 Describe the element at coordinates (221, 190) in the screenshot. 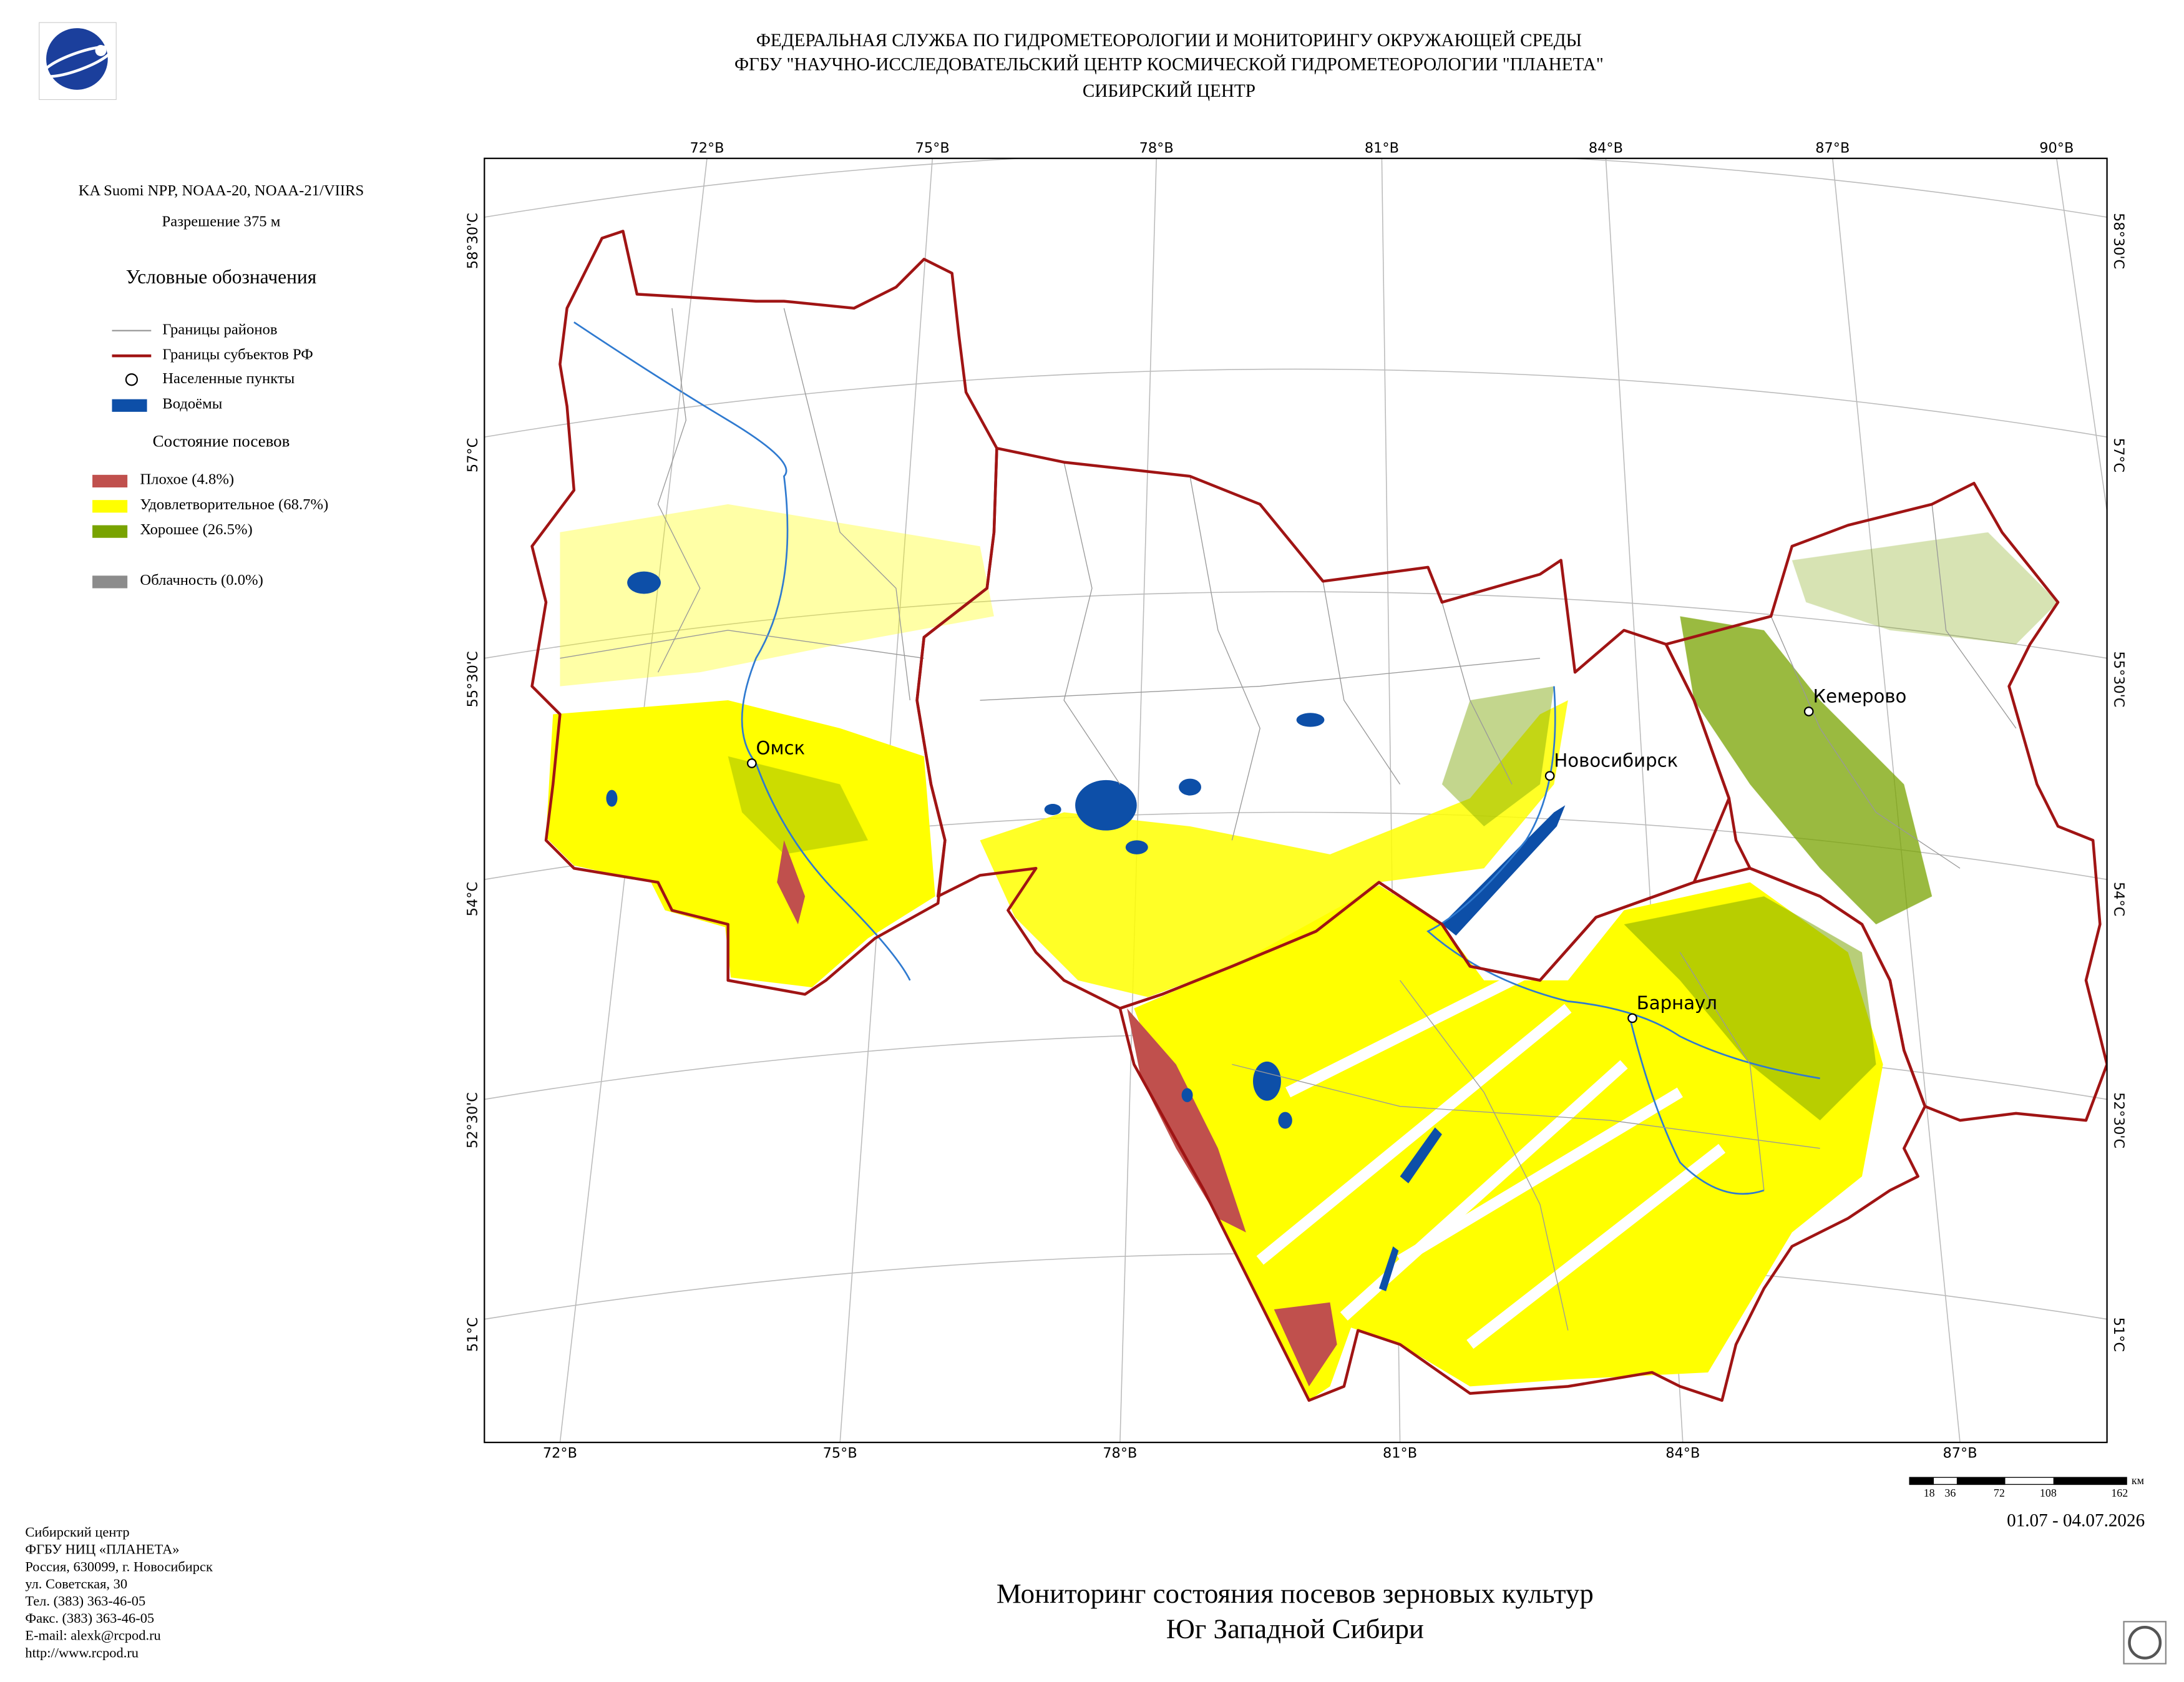

I see `satellite: KA Suomi NPP, NOAA-20, NOAA-21/VIIRS` at that location.